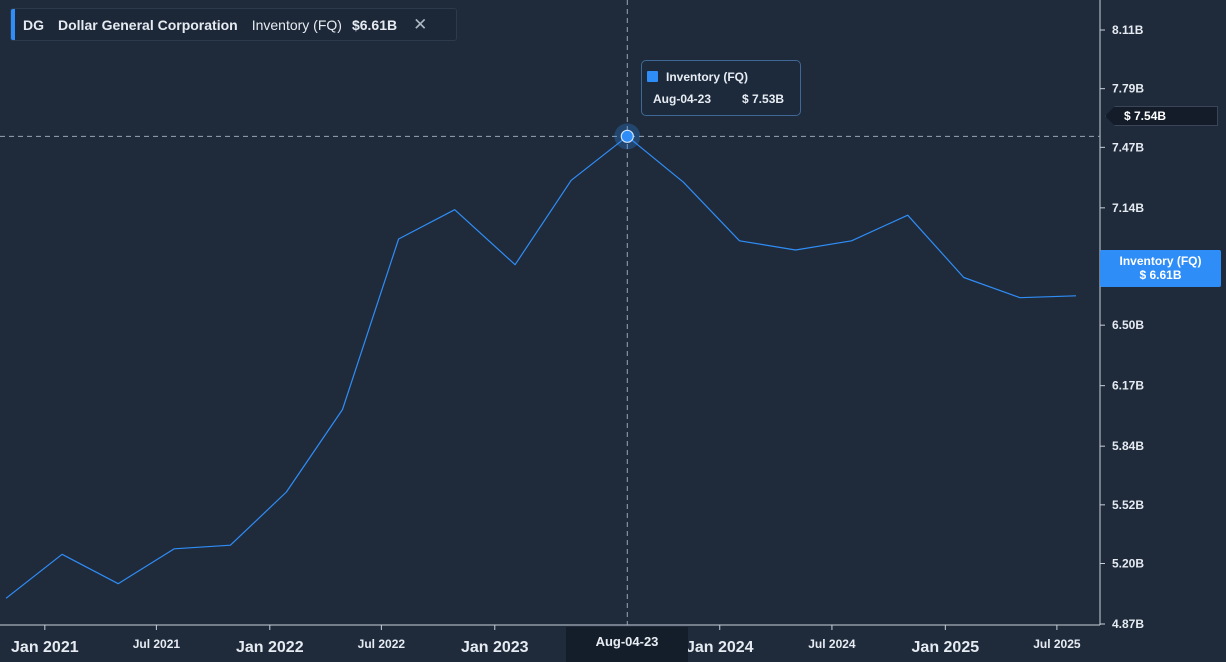 The image size is (1226, 662). I want to click on tooltip-series-name: Inventory (FQ), so click(707, 77).